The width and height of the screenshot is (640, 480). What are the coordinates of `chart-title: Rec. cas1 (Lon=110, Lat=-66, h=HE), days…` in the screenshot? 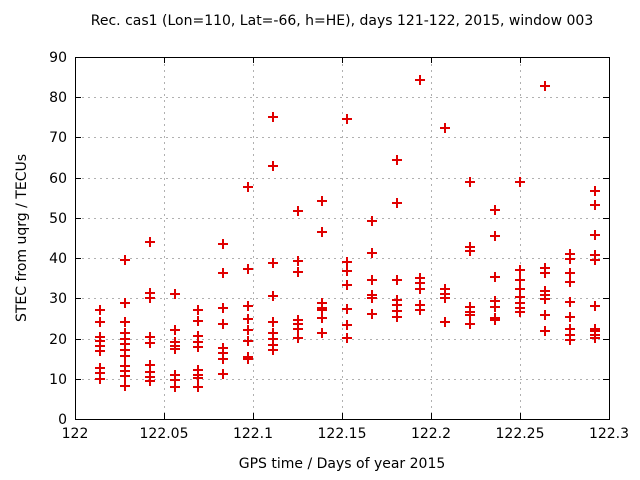 It's located at (342, 21).